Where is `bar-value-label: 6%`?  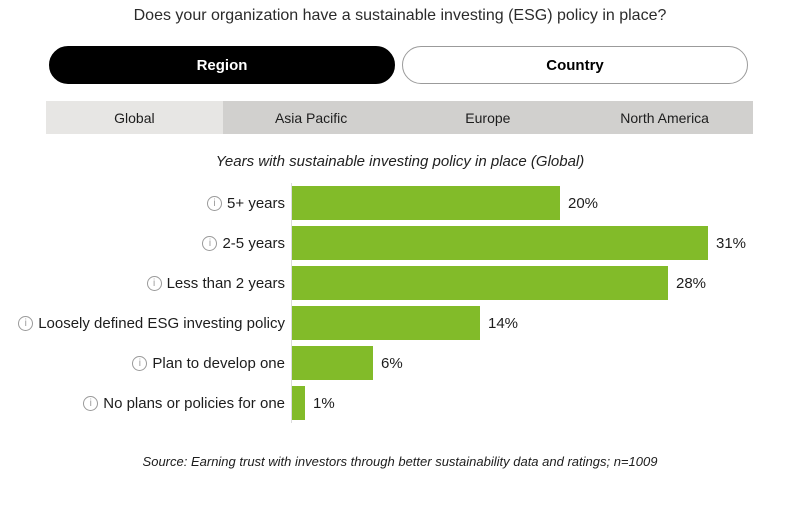
bar-value-label: 6% is located at coordinates (392, 363).